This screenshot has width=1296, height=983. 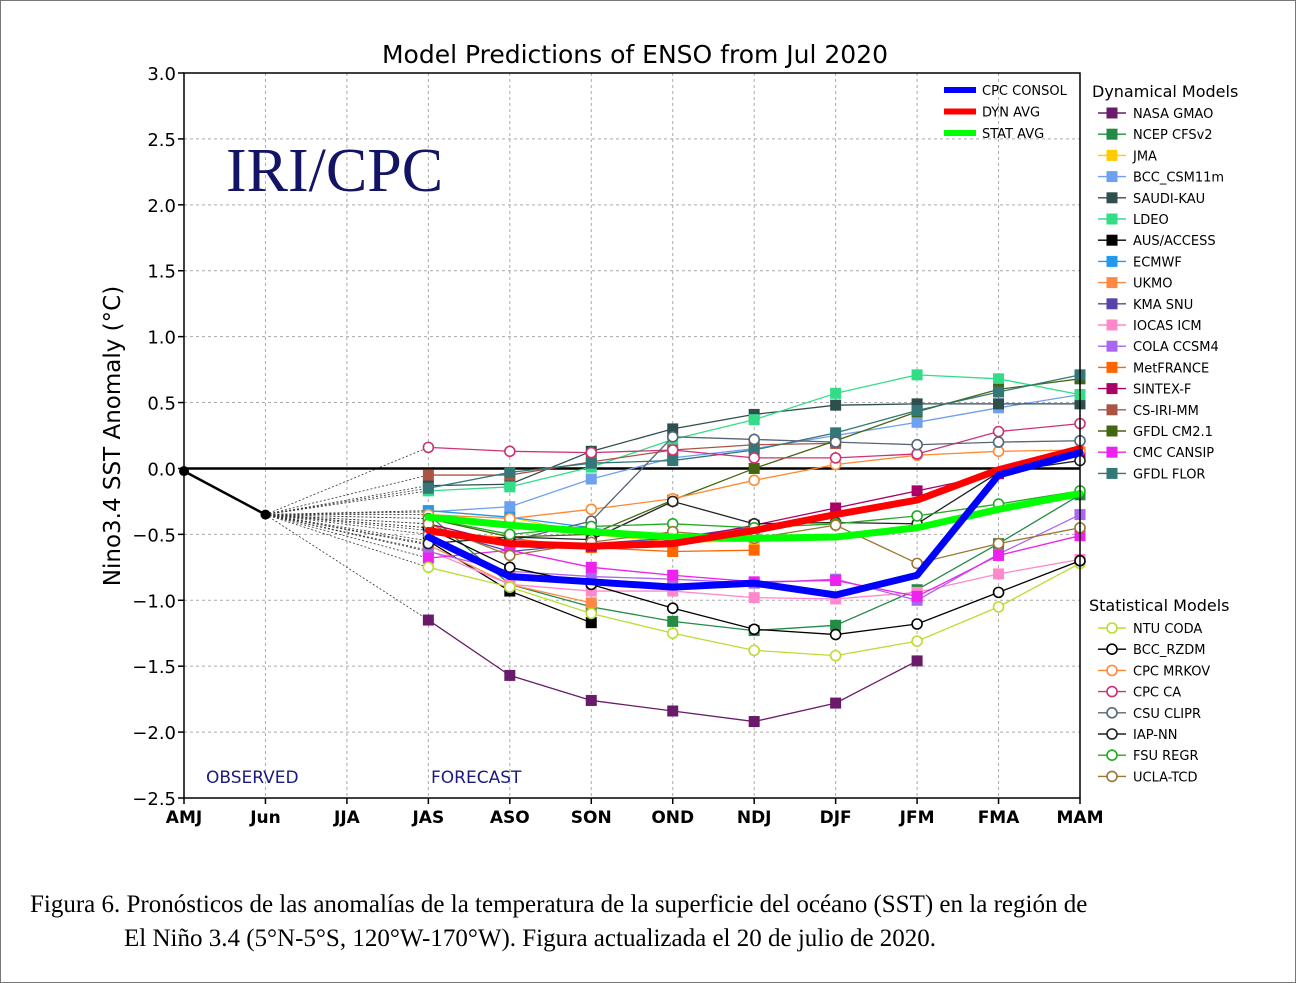 What do you see at coordinates (591, 818) in the screenshot?
I see `x-tick-label: SON` at bounding box center [591, 818].